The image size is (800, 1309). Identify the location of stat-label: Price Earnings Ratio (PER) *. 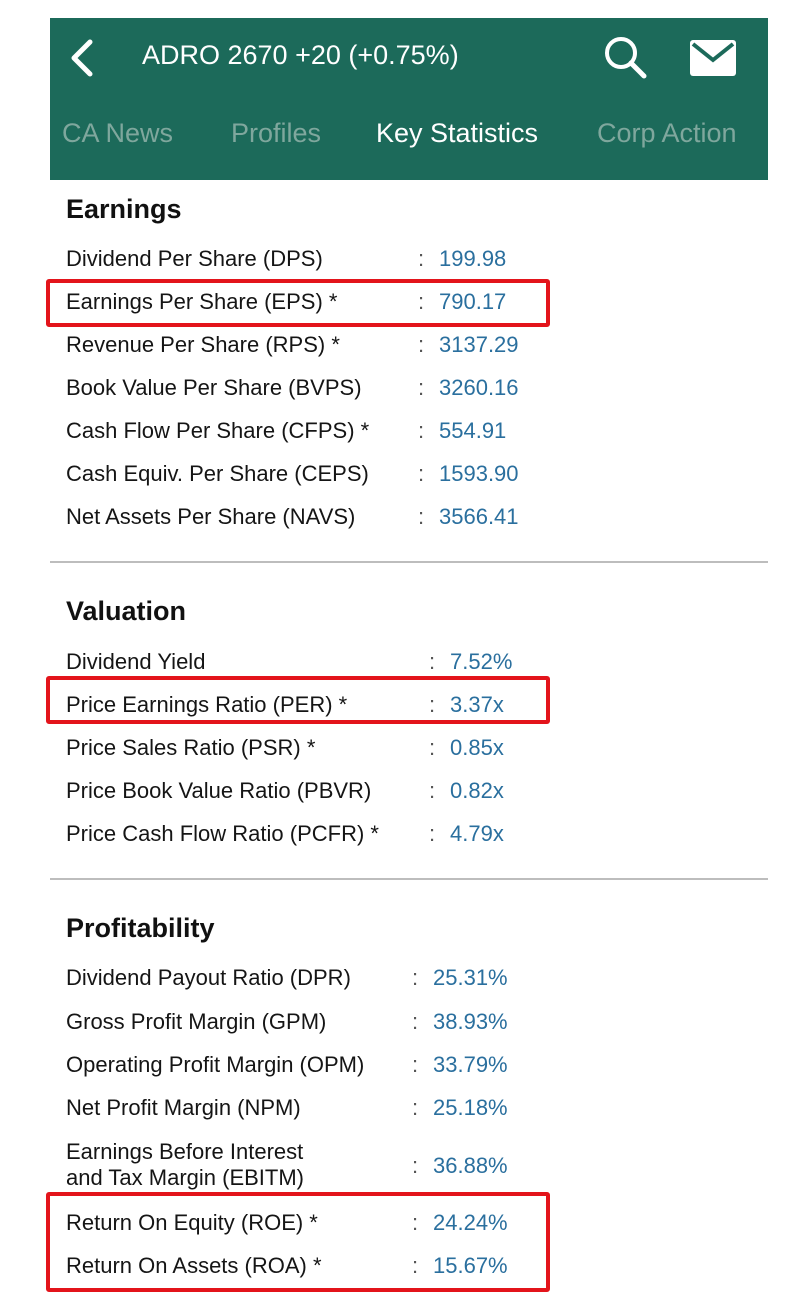
(207, 704).